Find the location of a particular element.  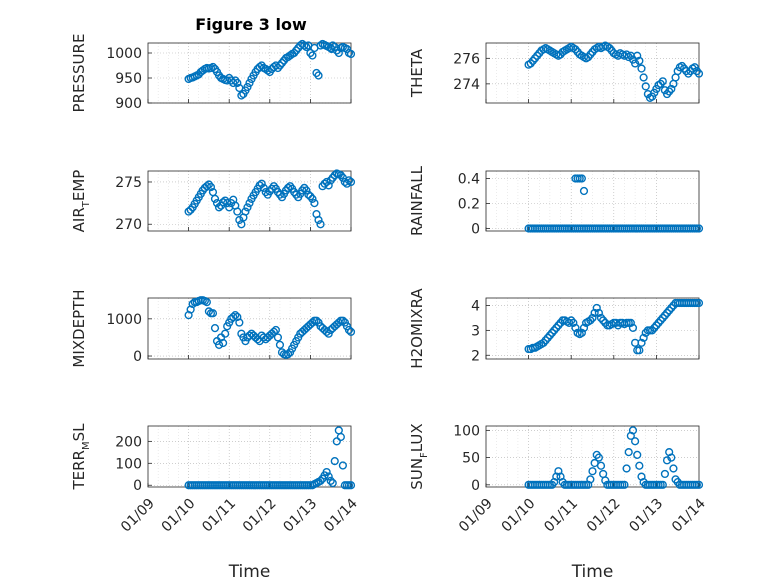

x-tick-label: 01/13 is located at coordinates (646, 516).